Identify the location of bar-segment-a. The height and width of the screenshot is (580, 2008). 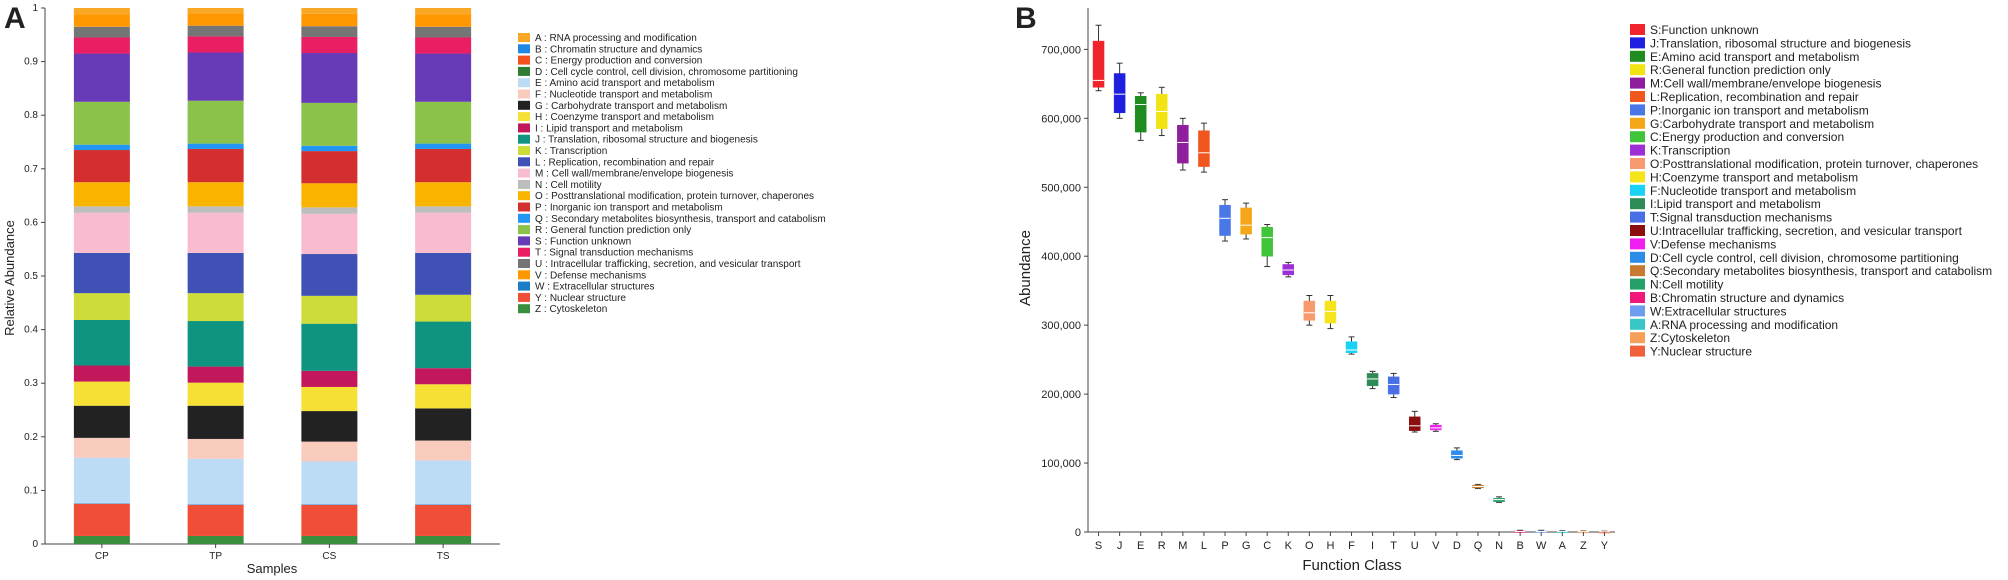
(215, 11).